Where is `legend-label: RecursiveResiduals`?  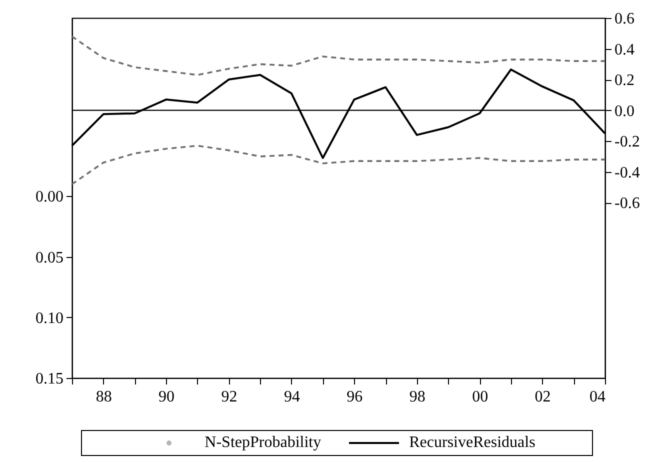 legend-label: RecursiveResiduals is located at coordinates (472, 443).